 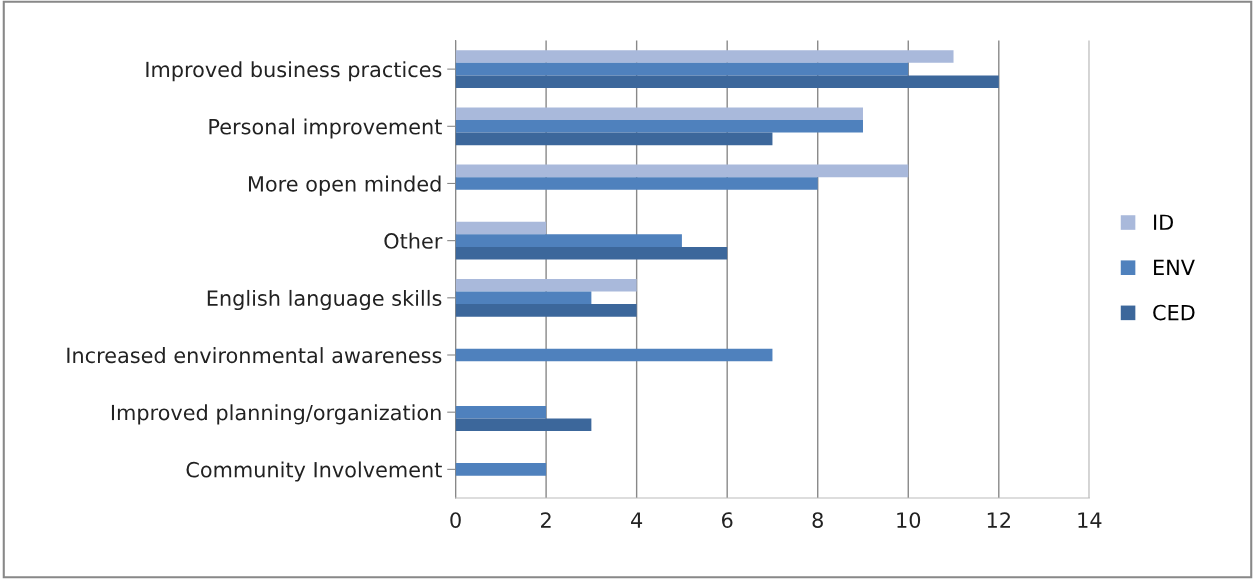 I want to click on y-tick-label: Improved business practices, so click(x=294, y=71).